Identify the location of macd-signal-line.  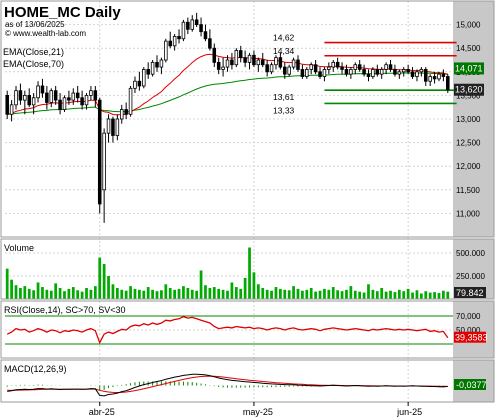
(227, 384).